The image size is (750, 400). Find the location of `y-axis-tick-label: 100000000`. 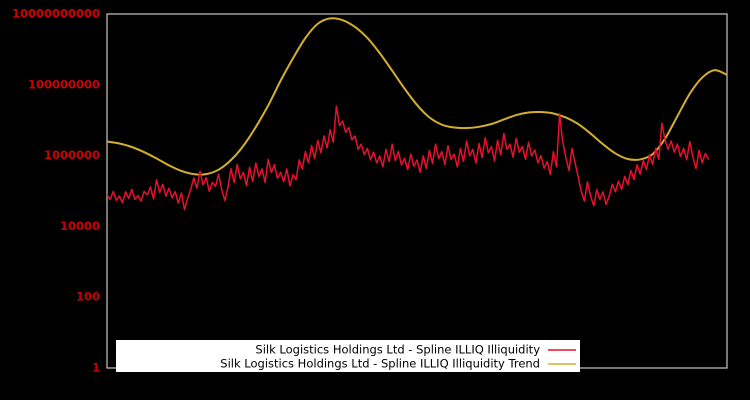

y-axis-tick-label: 100000000 is located at coordinates (64, 84).